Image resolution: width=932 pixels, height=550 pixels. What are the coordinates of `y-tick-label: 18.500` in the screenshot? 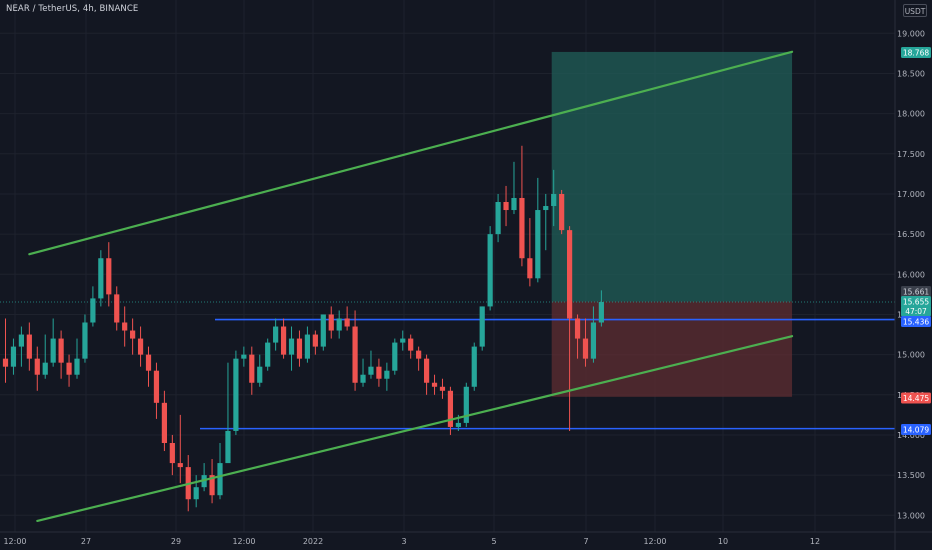 It's located at (911, 73).